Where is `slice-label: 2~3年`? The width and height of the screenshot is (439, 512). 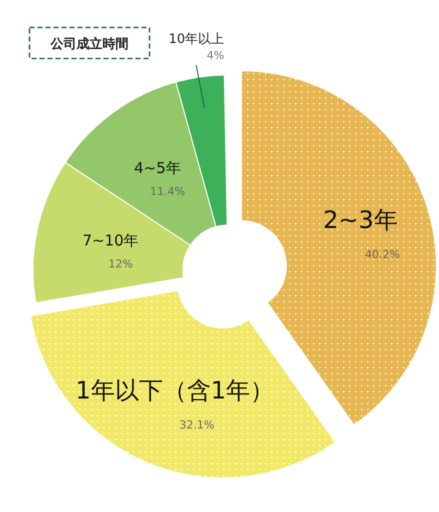 slice-label: 2~3年 is located at coordinates (360, 220).